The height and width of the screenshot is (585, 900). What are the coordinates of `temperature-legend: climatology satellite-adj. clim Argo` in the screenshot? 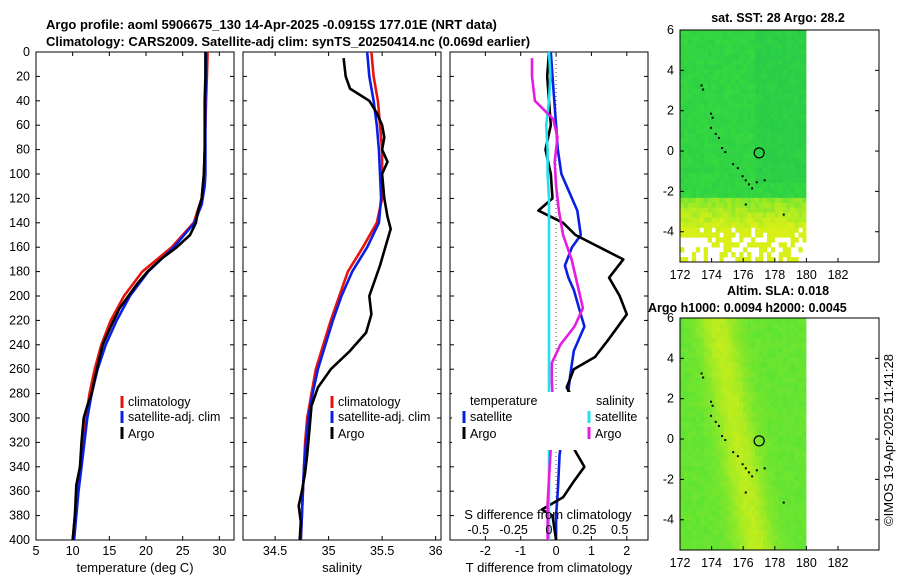 It's located at (170, 418).